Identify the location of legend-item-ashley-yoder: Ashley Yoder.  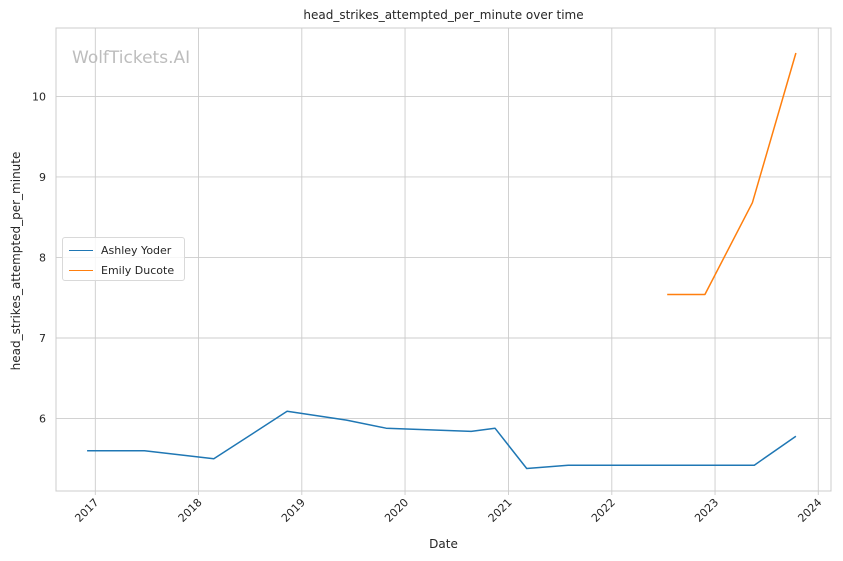
(120, 250).